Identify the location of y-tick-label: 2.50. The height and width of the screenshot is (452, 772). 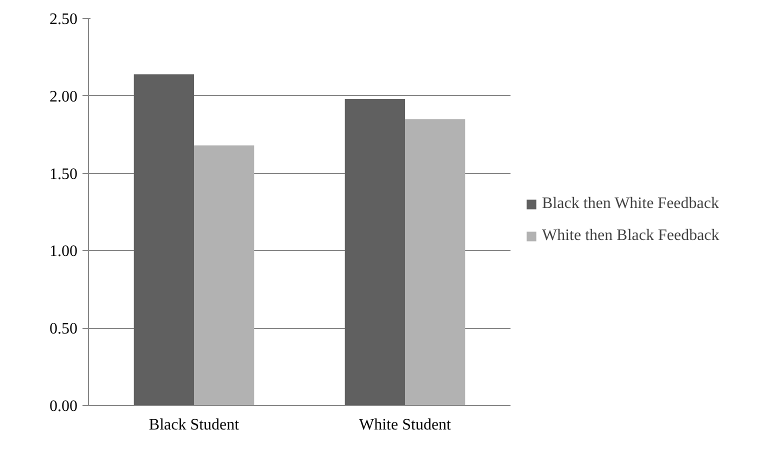
(64, 19).